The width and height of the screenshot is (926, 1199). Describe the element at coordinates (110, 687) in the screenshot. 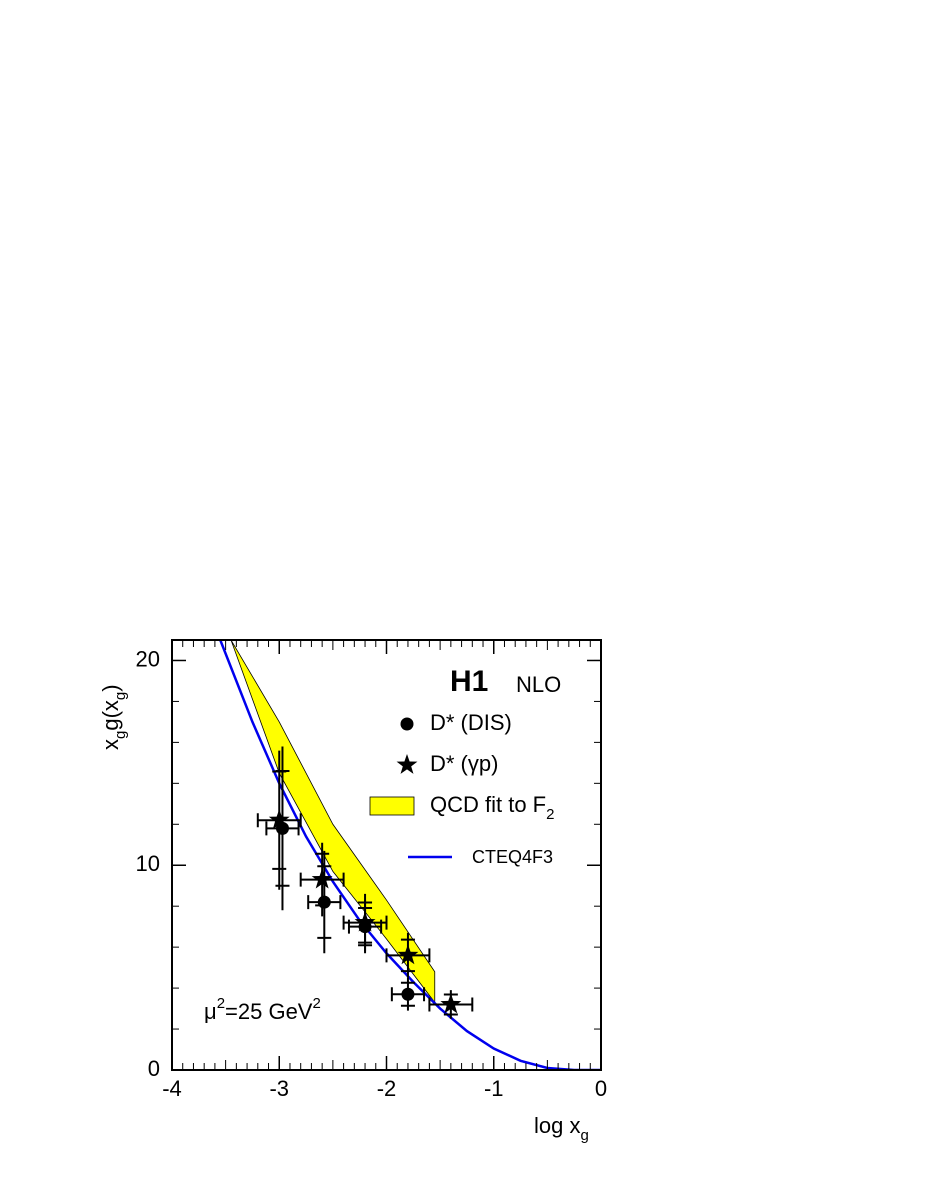

I see `y-label-part: )` at that location.